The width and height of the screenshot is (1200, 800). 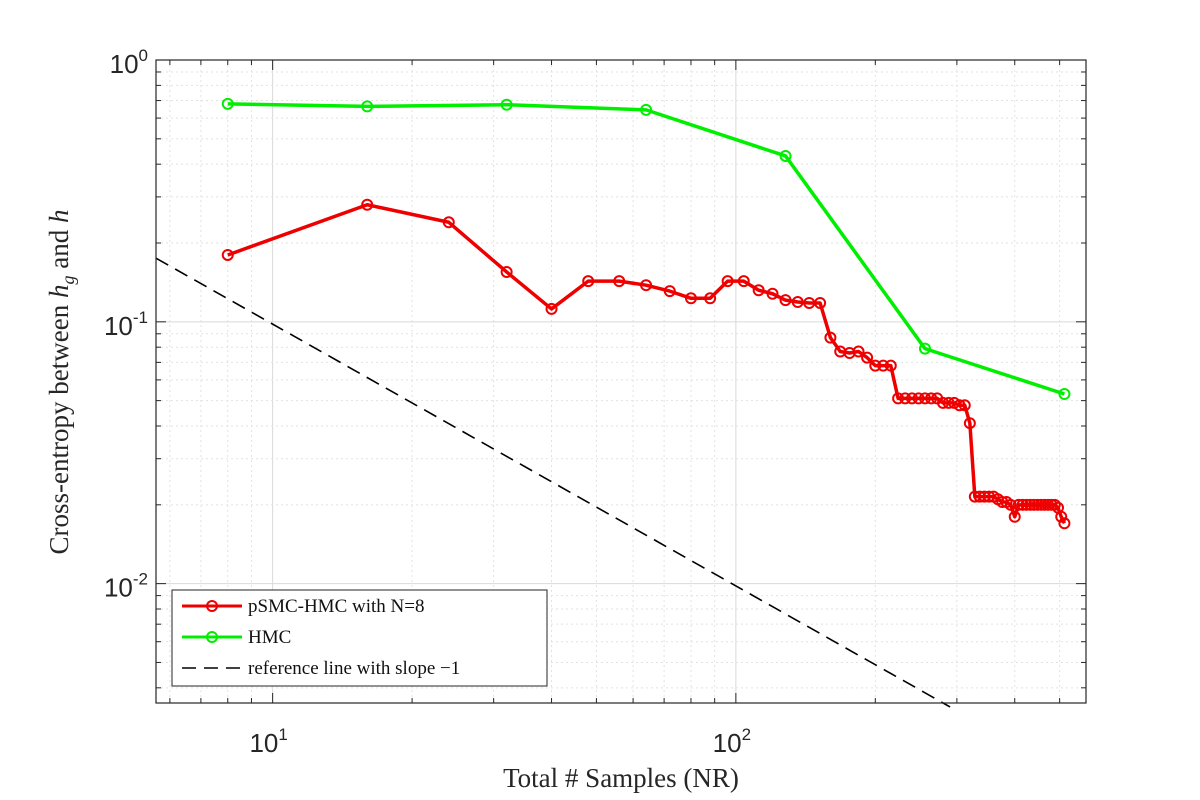 I want to click on y-axis-label-var1-sub: g, so click(x=68, y=280).